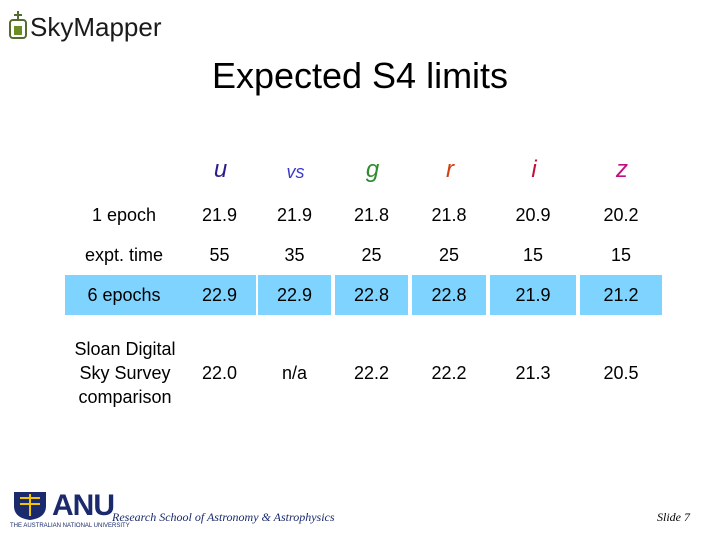  Describe the element at coordinates (360, 75) in the screenshot. I see `slide-title: Expected S4 limits` at that location.